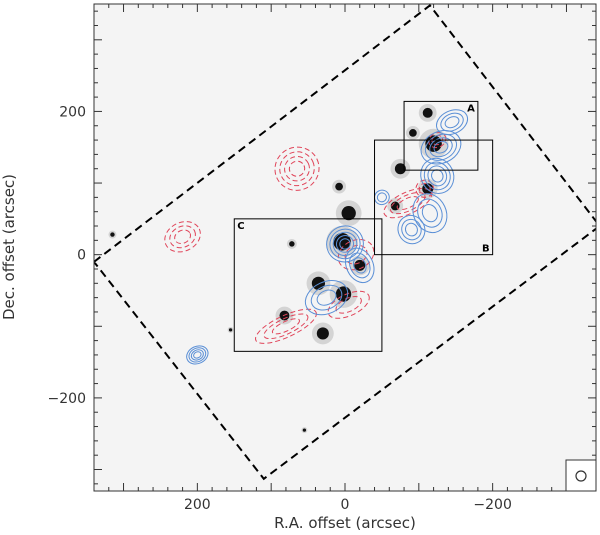  What do you see at coordinates (81, 256) in the screenshot?
I see `y-tick-label: 0` at bounding box center [81, 256].